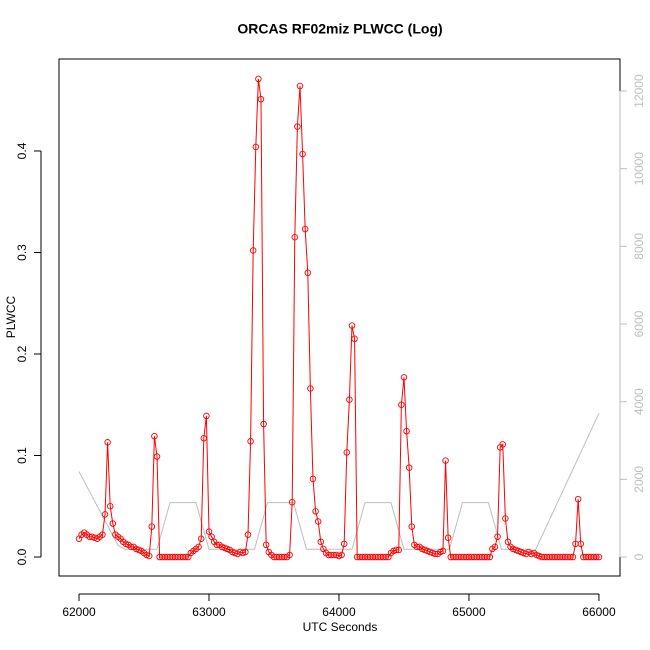  I want to click on y2-tick-label: 2000, so click(639, 479).